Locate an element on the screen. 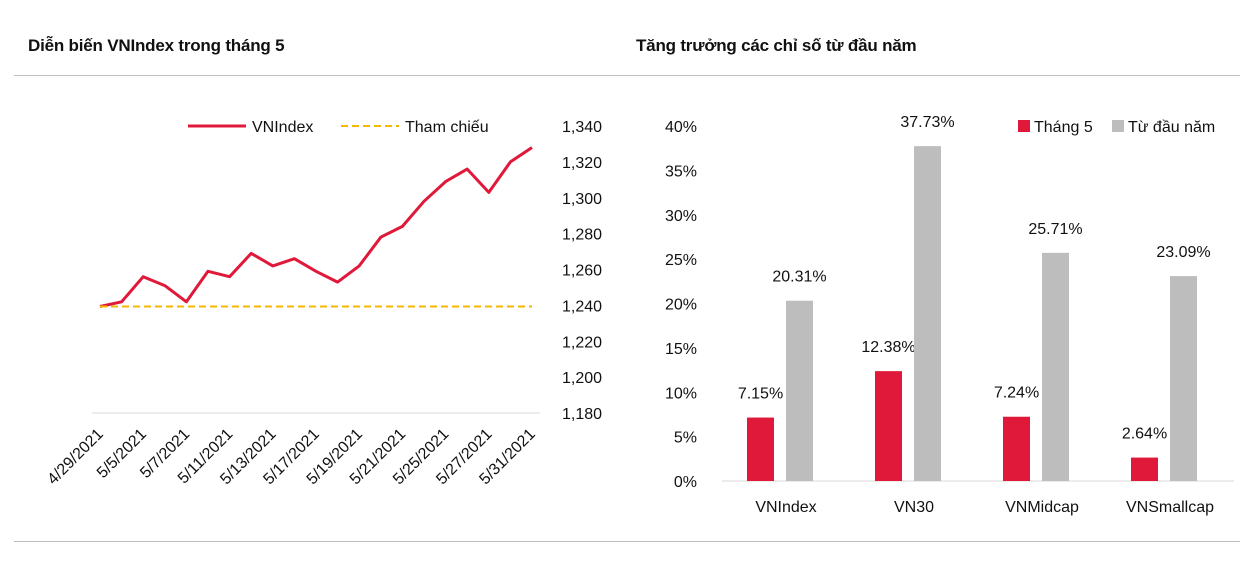 This screenshot has width=1250, height=580. data-label: 20.31% is located at coordinates (799, 277).